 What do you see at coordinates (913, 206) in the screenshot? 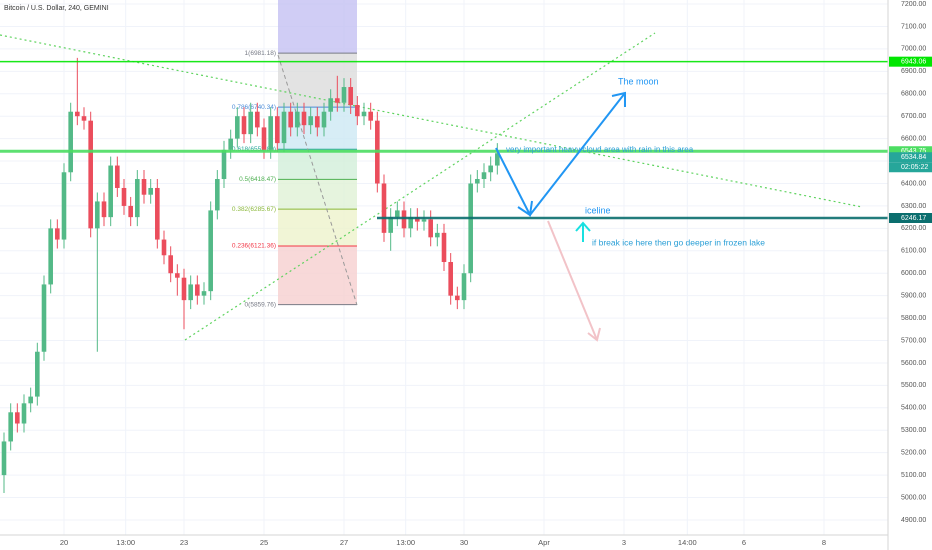
I see `y-tick-label: 6300.00` at bounding box center [913, 206].